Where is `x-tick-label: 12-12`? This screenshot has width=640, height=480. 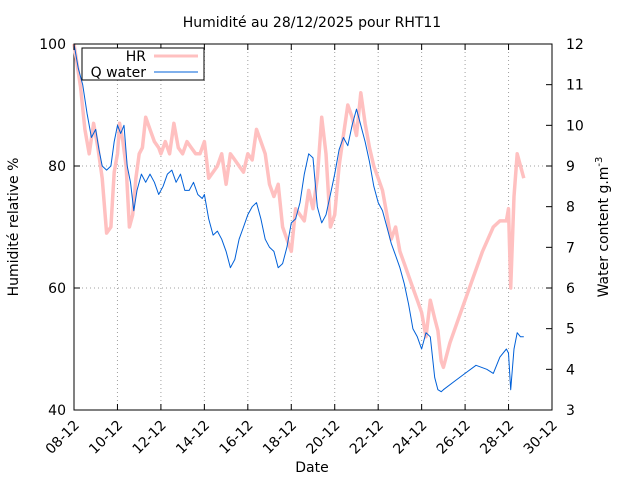 x-tick-label: 12-12 is located at coordinates (150, 438).